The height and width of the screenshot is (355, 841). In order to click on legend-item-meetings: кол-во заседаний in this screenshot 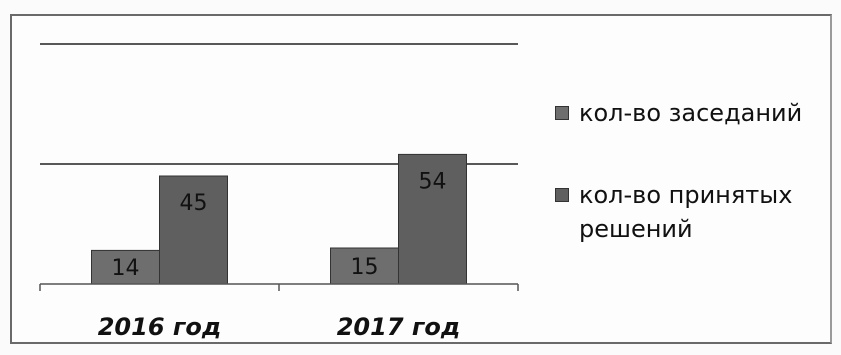, I will do `click(690, 113)`.